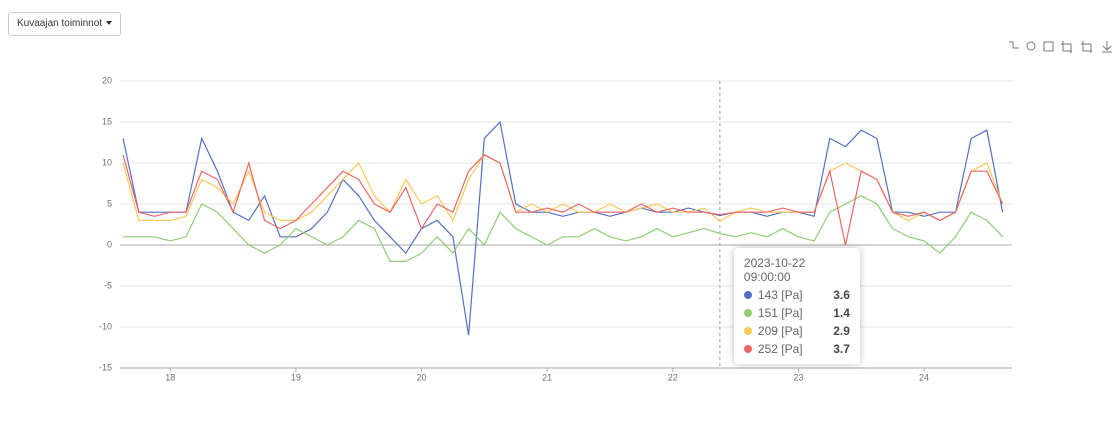  I want to click on x-tick-label: 22, so click(673, 377).